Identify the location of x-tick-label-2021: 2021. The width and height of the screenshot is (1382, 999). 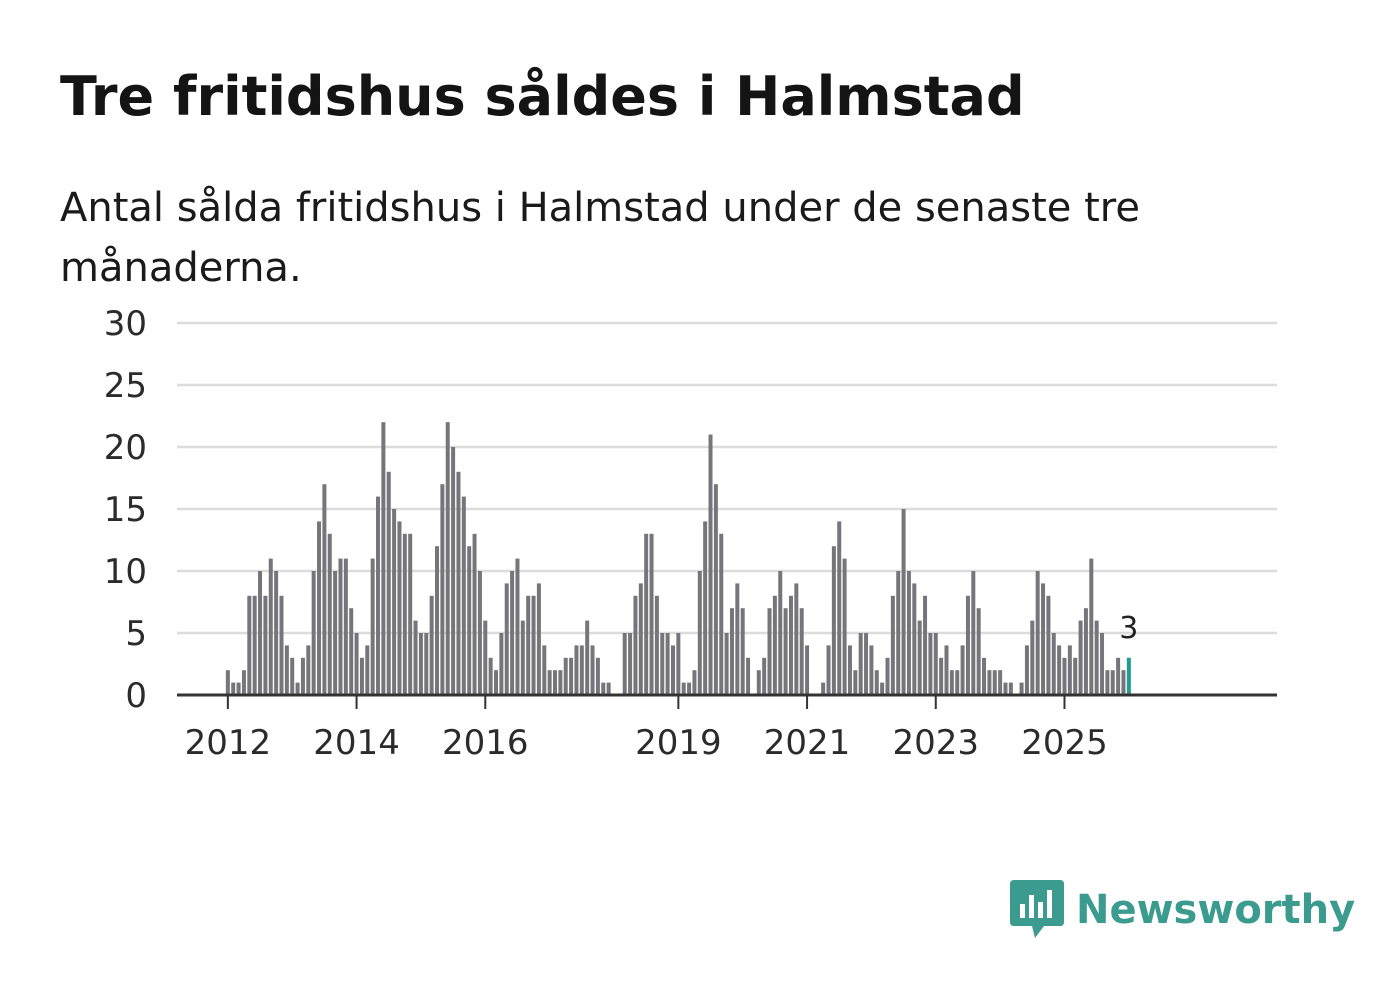
(807, 743).